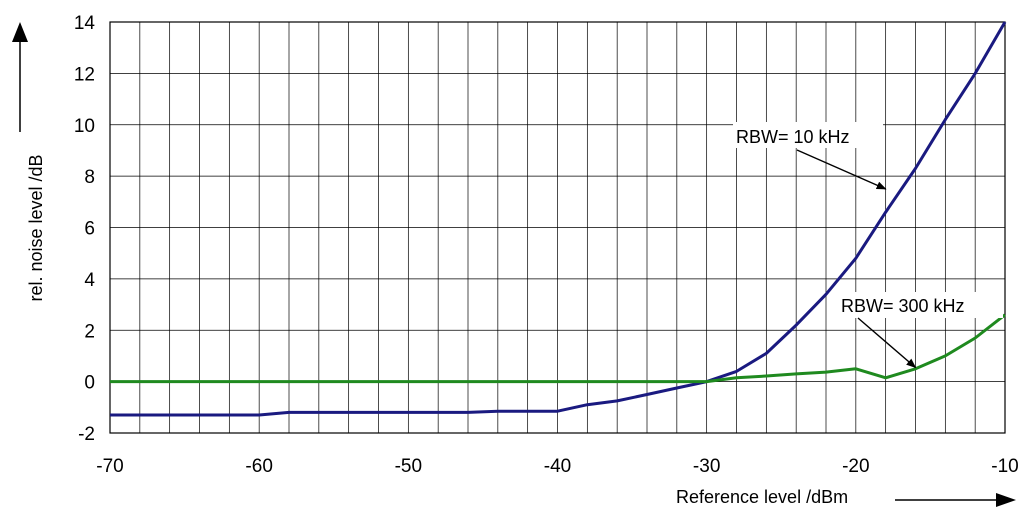  What do you see at coordinates (89, 331) in the screenshot?
I see `y-tick-label: 2` at bounding box center [89, 331].